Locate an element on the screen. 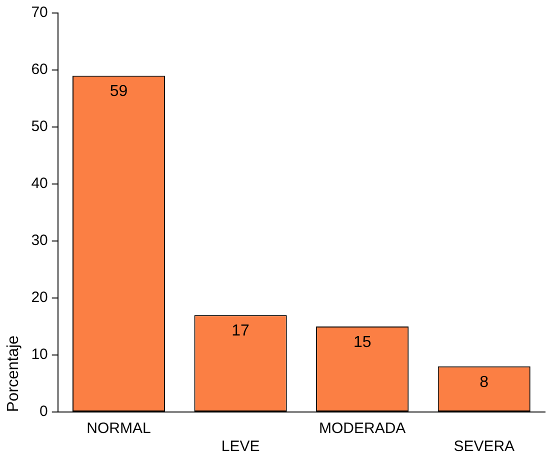 This screenshot has width=547, height=464. y-tick-label: 0 is located at coordinates (44, 411).